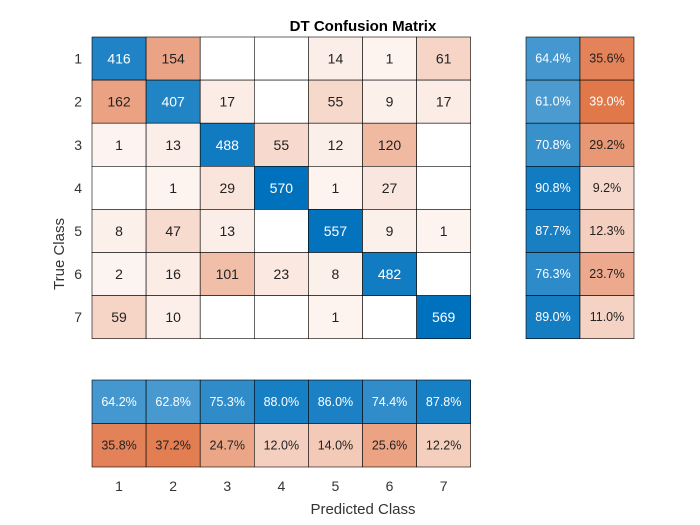  Describe the element at coordinates (59, 254) in the screenshot. I see `y-axis-label: True Class` at that location.